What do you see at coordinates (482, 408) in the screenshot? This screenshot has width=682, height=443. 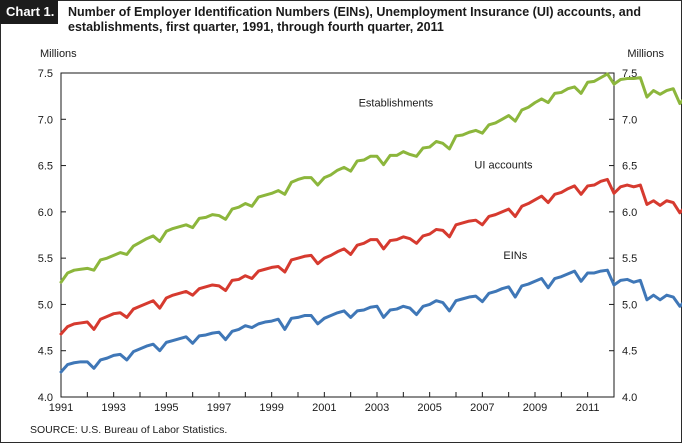 I see `x-tick-label: 2007` at bounding box center [482, 408].